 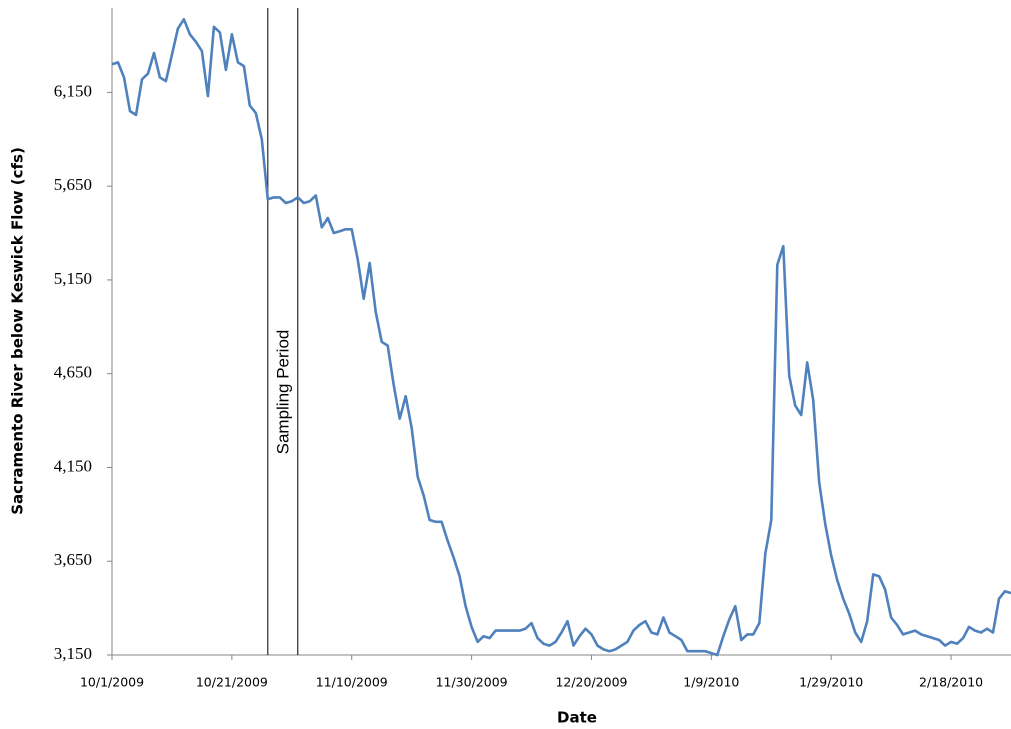 I want to click on annotation-text: Sampling Period, so click(x=282, y=392).